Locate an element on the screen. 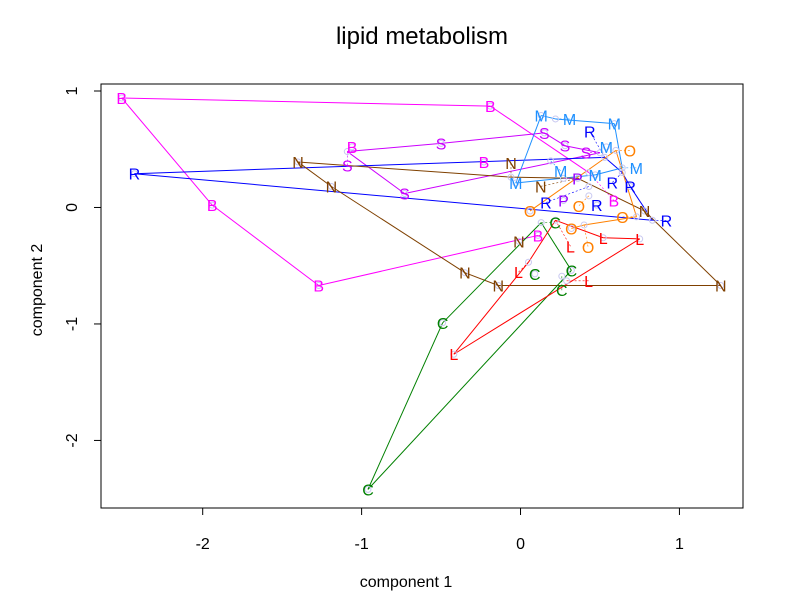 The height and width of the screenshot is (611, 792). x-axis-label: component 1 is located at coordinates (406, 582).